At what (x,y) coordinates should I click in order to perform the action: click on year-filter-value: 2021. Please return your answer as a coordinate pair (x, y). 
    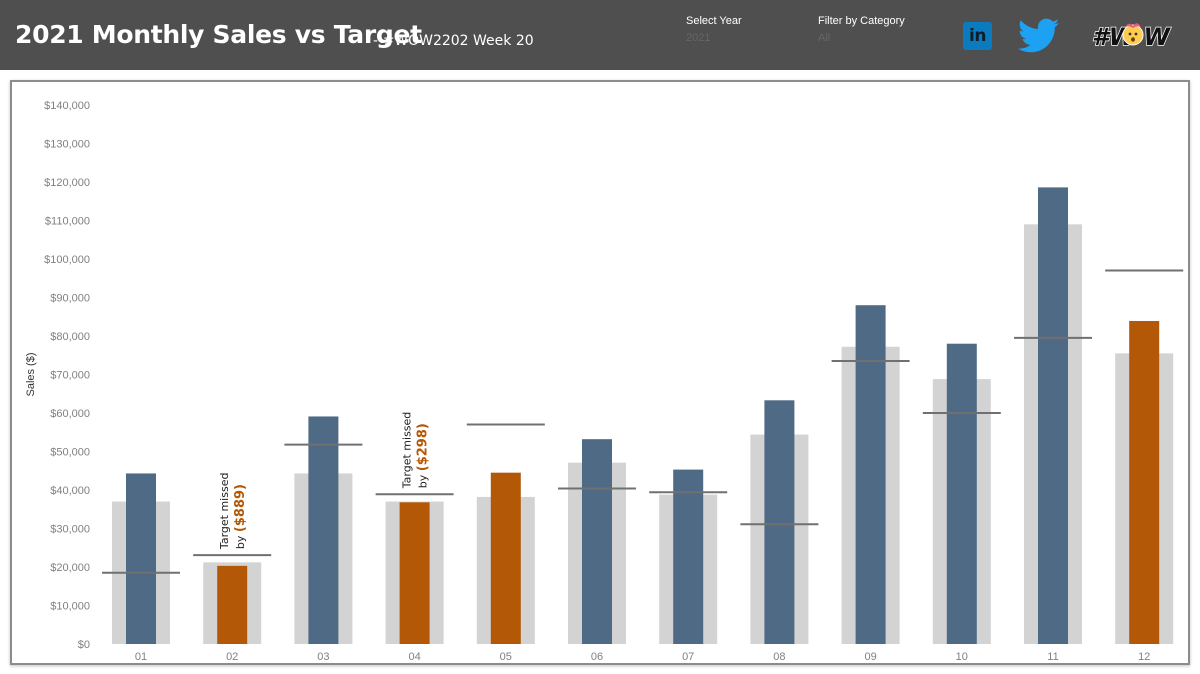
    Looking at the image, I should click on (698, 38).